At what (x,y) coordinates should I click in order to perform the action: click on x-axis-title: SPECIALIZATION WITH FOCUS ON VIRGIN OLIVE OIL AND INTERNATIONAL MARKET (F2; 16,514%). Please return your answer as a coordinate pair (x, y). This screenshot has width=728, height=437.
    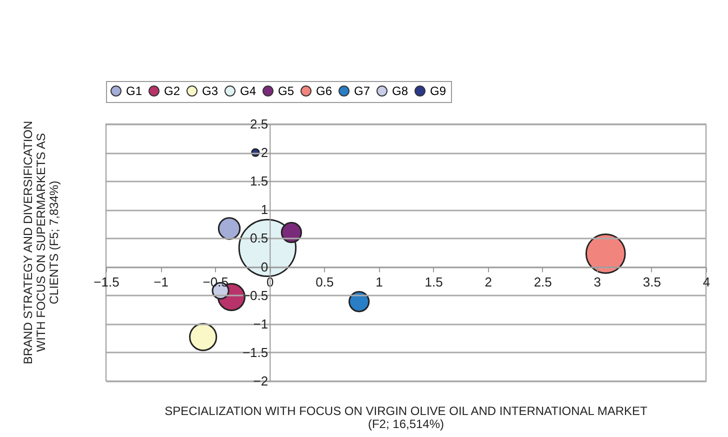
    Looking at the image, I should click on (406, 417).